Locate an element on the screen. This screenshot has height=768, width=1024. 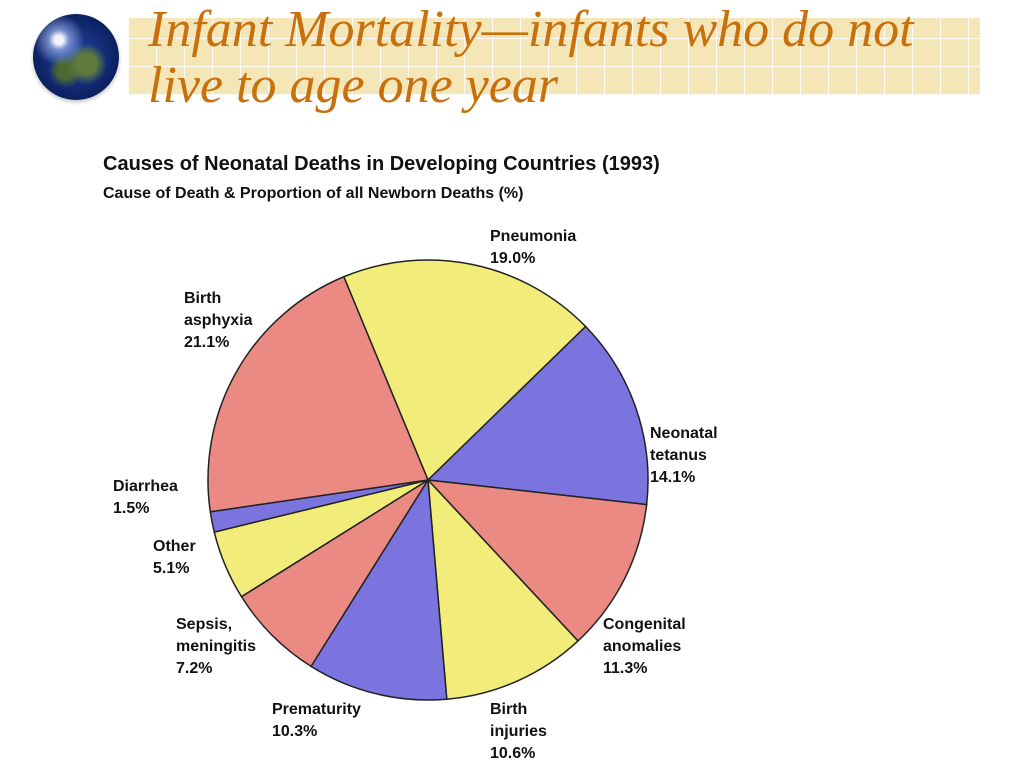
pie-label-name-line: asphyxia is located at coordinates (218, 320).